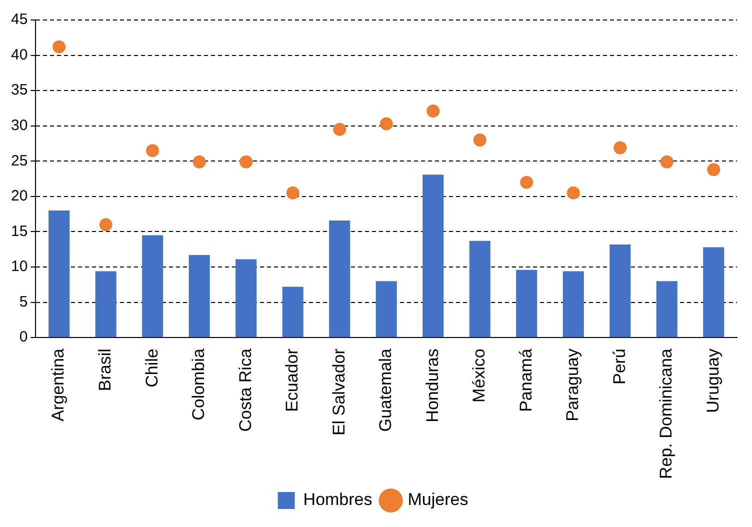 Image resolution: width=752 pixels, height=527 pixels. What do you see at coordinates (19, 55) in the screenshot?
I see `y-tick-label: 40` at bounding box center [19, 55].